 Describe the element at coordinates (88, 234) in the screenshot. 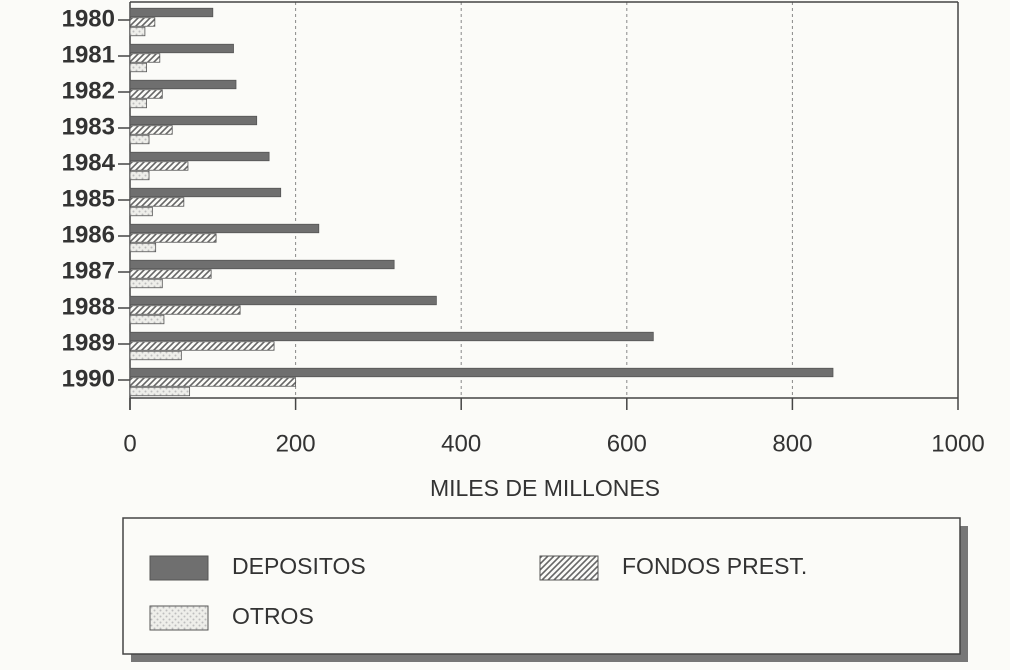

I see `y-tick-label: 1986` at that location.